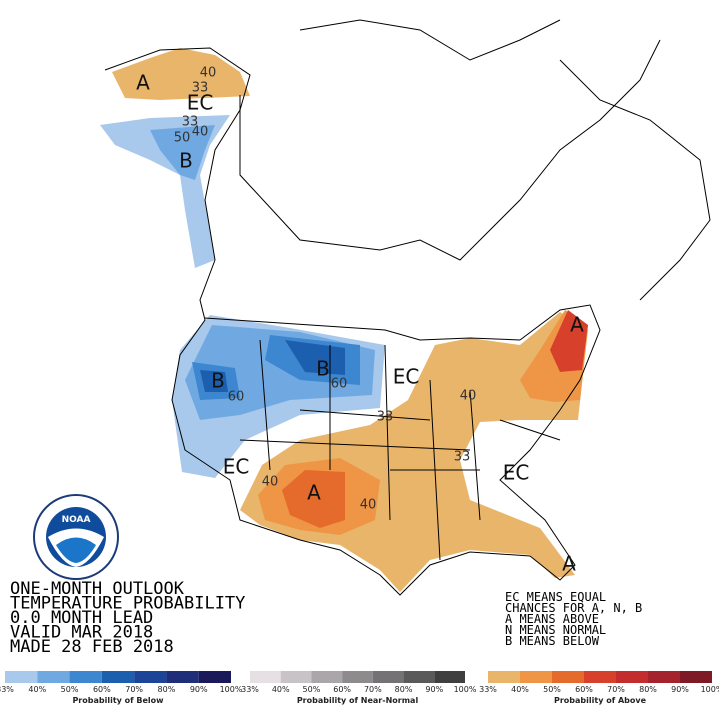 The image size is (719, 707). What do you see at coordinates (76, 537) in the screenshot?
I see `noaa-logo: NOAA` at bounding box center [76, 537].